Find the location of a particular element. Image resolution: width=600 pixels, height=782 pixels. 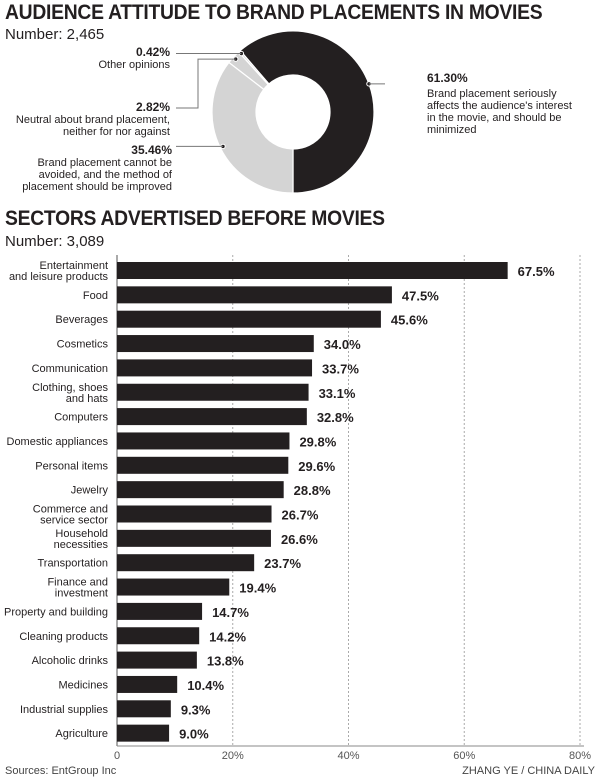

bar-value-label: 28.8% is located at coordinates (312, 490).